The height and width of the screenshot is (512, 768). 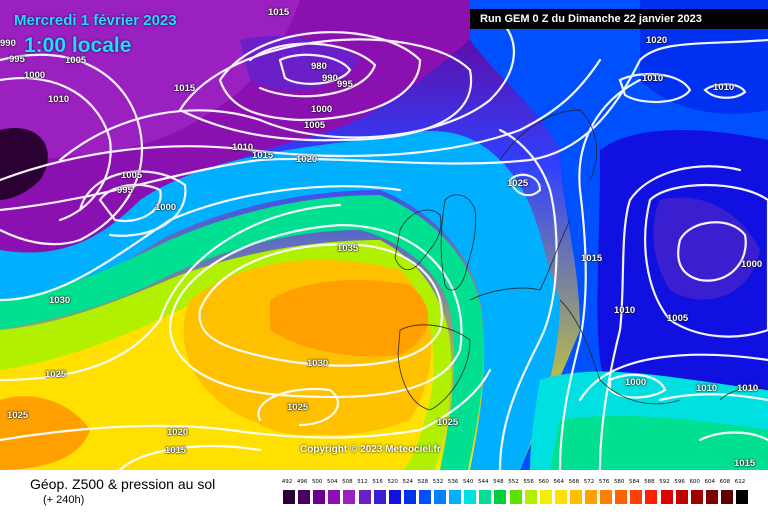 What do you see at coordinates (725, 482) in the screenshot?
I see `legend-tick-label: 608` at bounding box center [725, 482].